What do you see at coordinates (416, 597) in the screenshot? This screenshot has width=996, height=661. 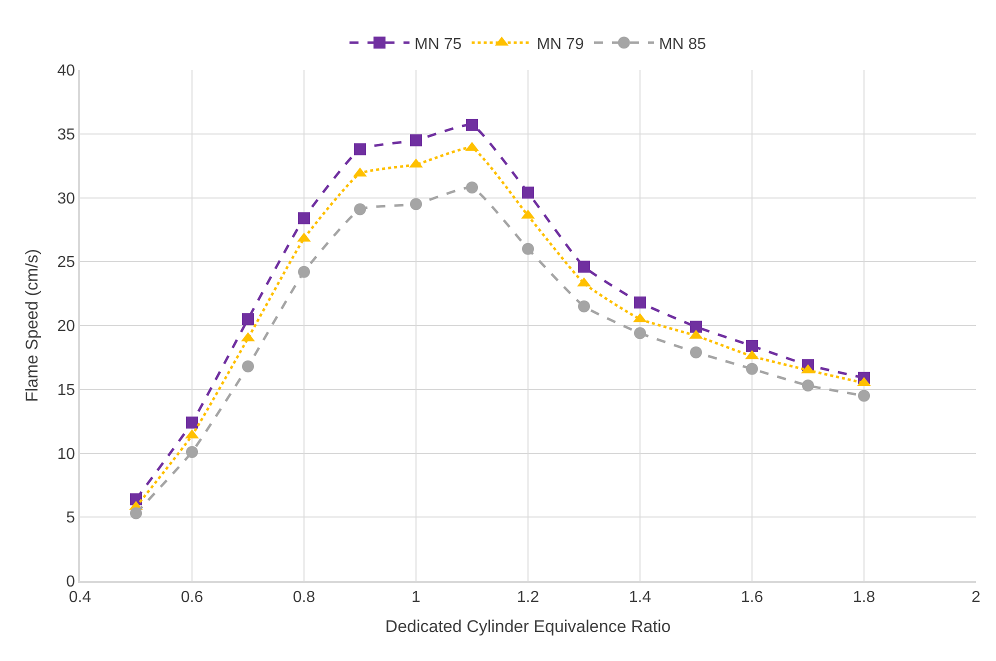 I see `x-tick-label: 1` at bounding box center [416, 597].